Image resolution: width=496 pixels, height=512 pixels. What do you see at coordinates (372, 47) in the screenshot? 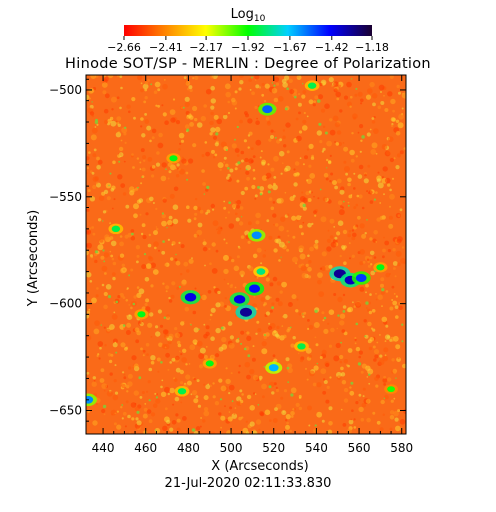
I see `colorbar-tick-label: −1.18` at bounding box center [372, 47].